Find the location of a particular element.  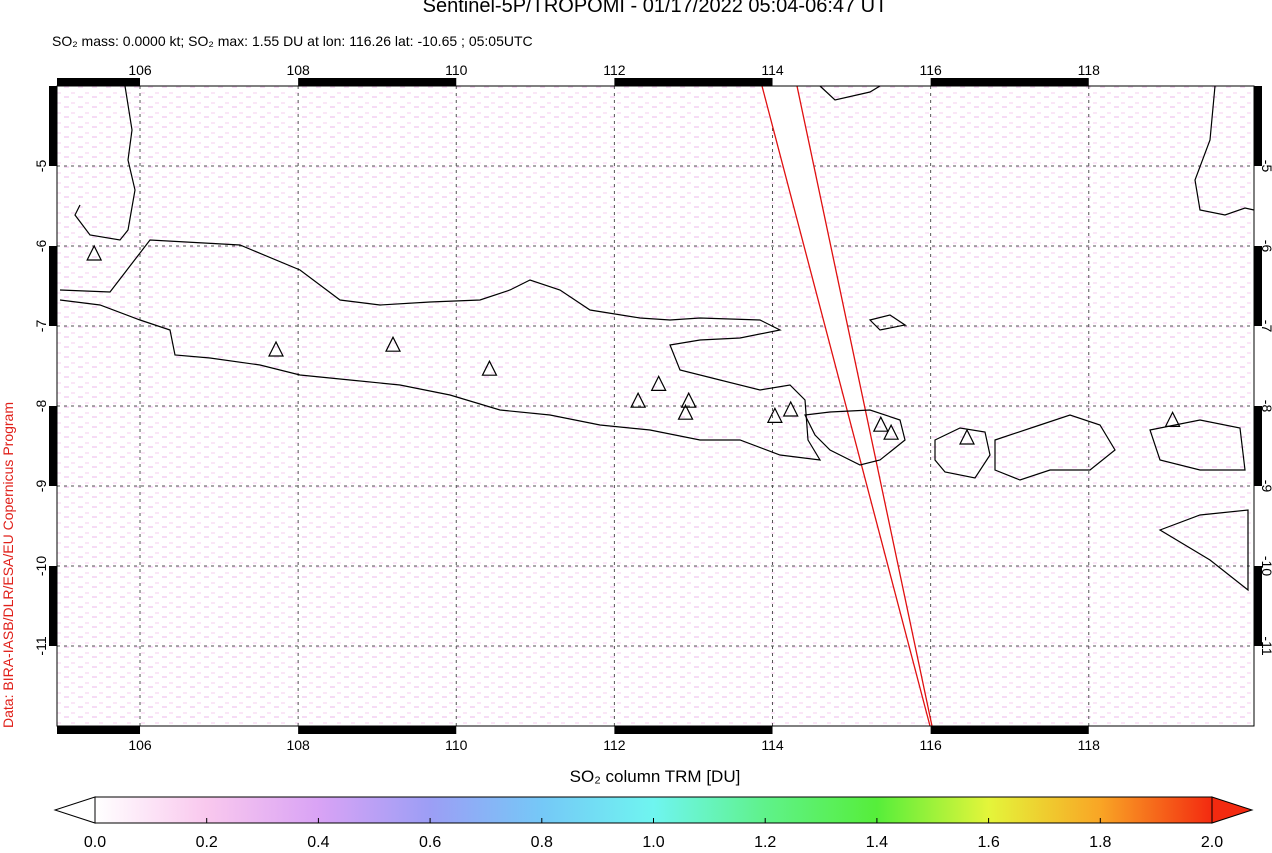

colorbar-max-arrow is located at coordinates (1232, 810).